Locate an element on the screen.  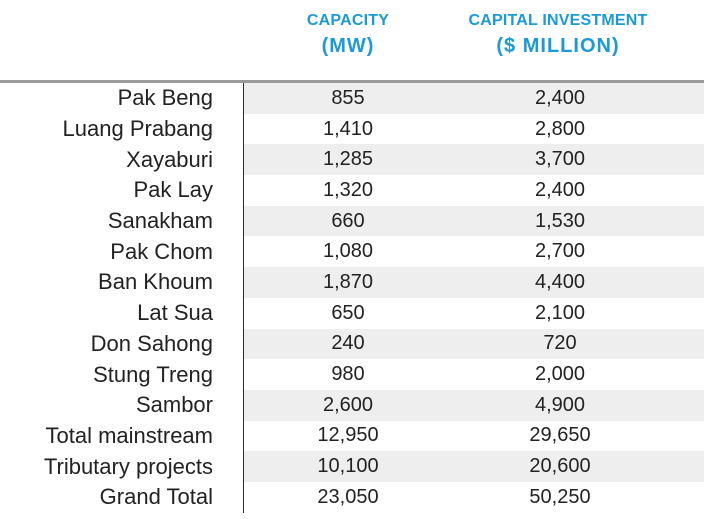
table-row: Pak Lay 1,320 2,400 is located at coordinates (352, 190).